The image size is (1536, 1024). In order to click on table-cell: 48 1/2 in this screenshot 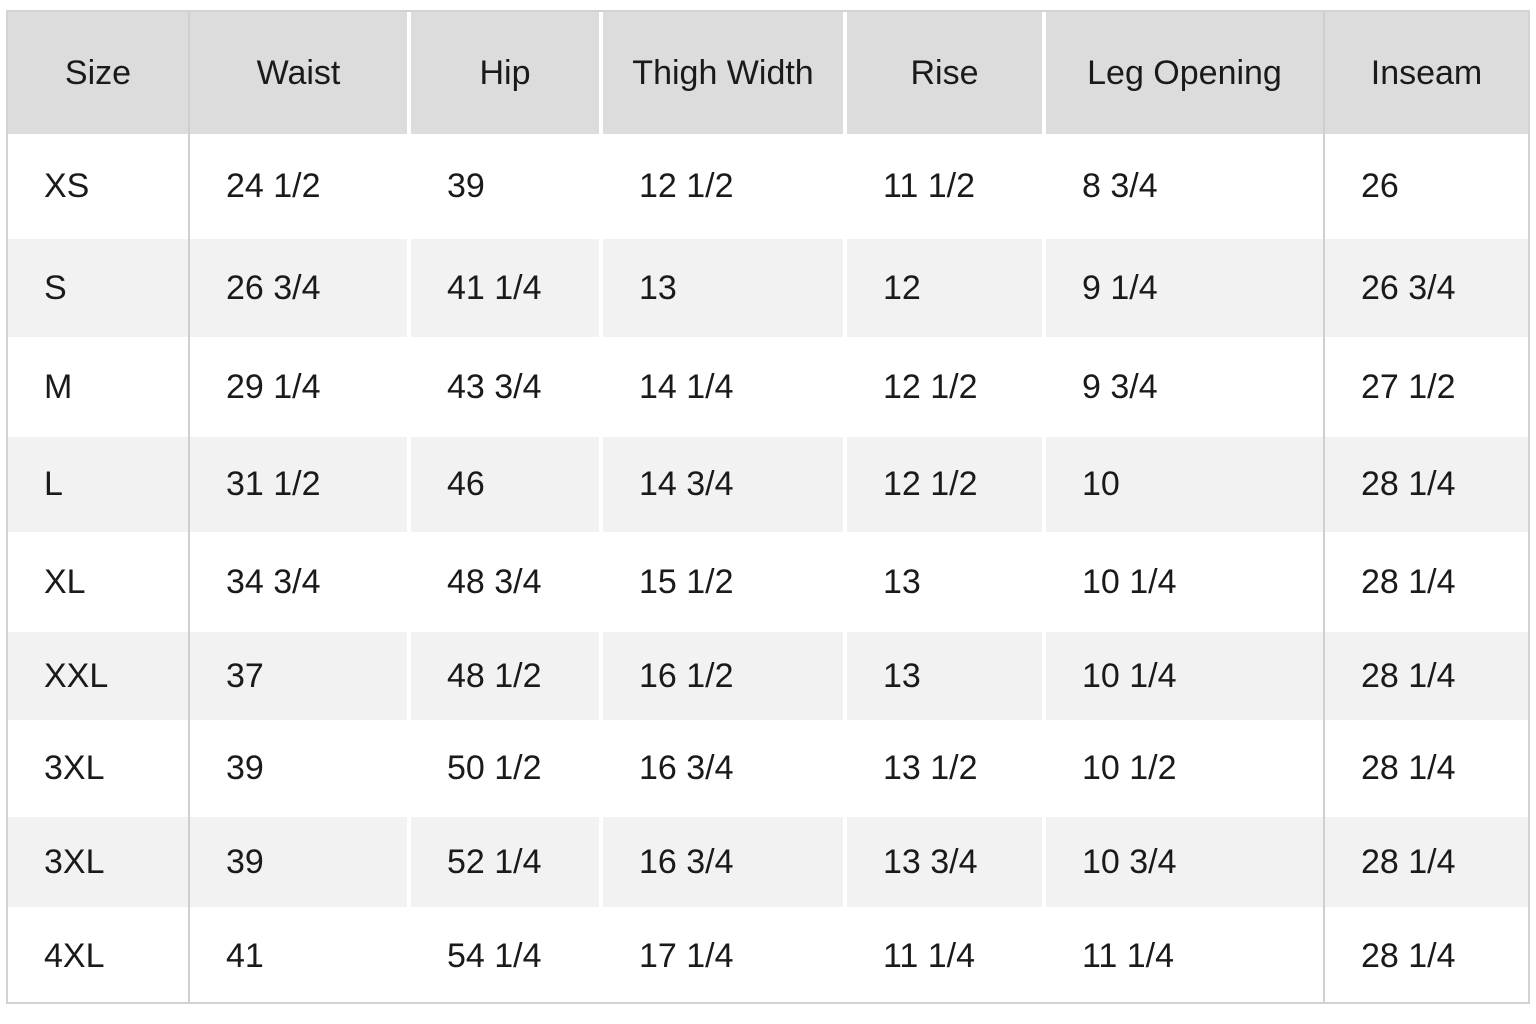, I will do `click(507, 676)`.